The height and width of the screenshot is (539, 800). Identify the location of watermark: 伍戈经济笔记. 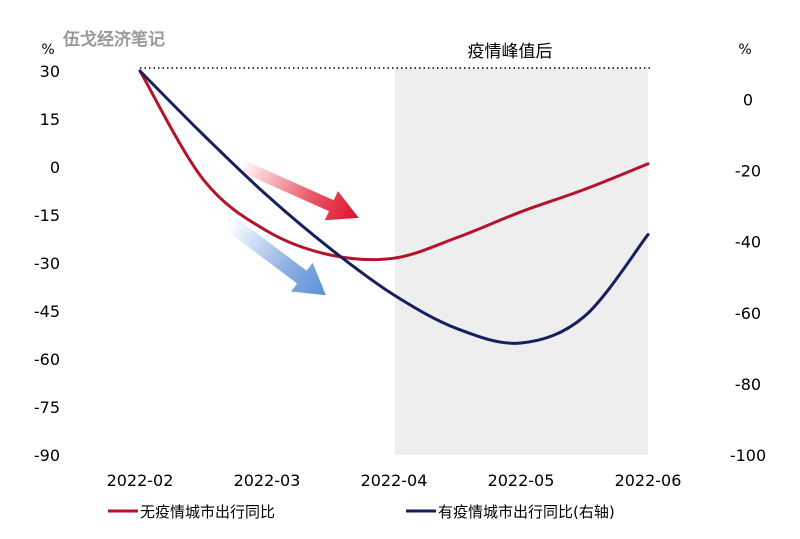
(113, 39).